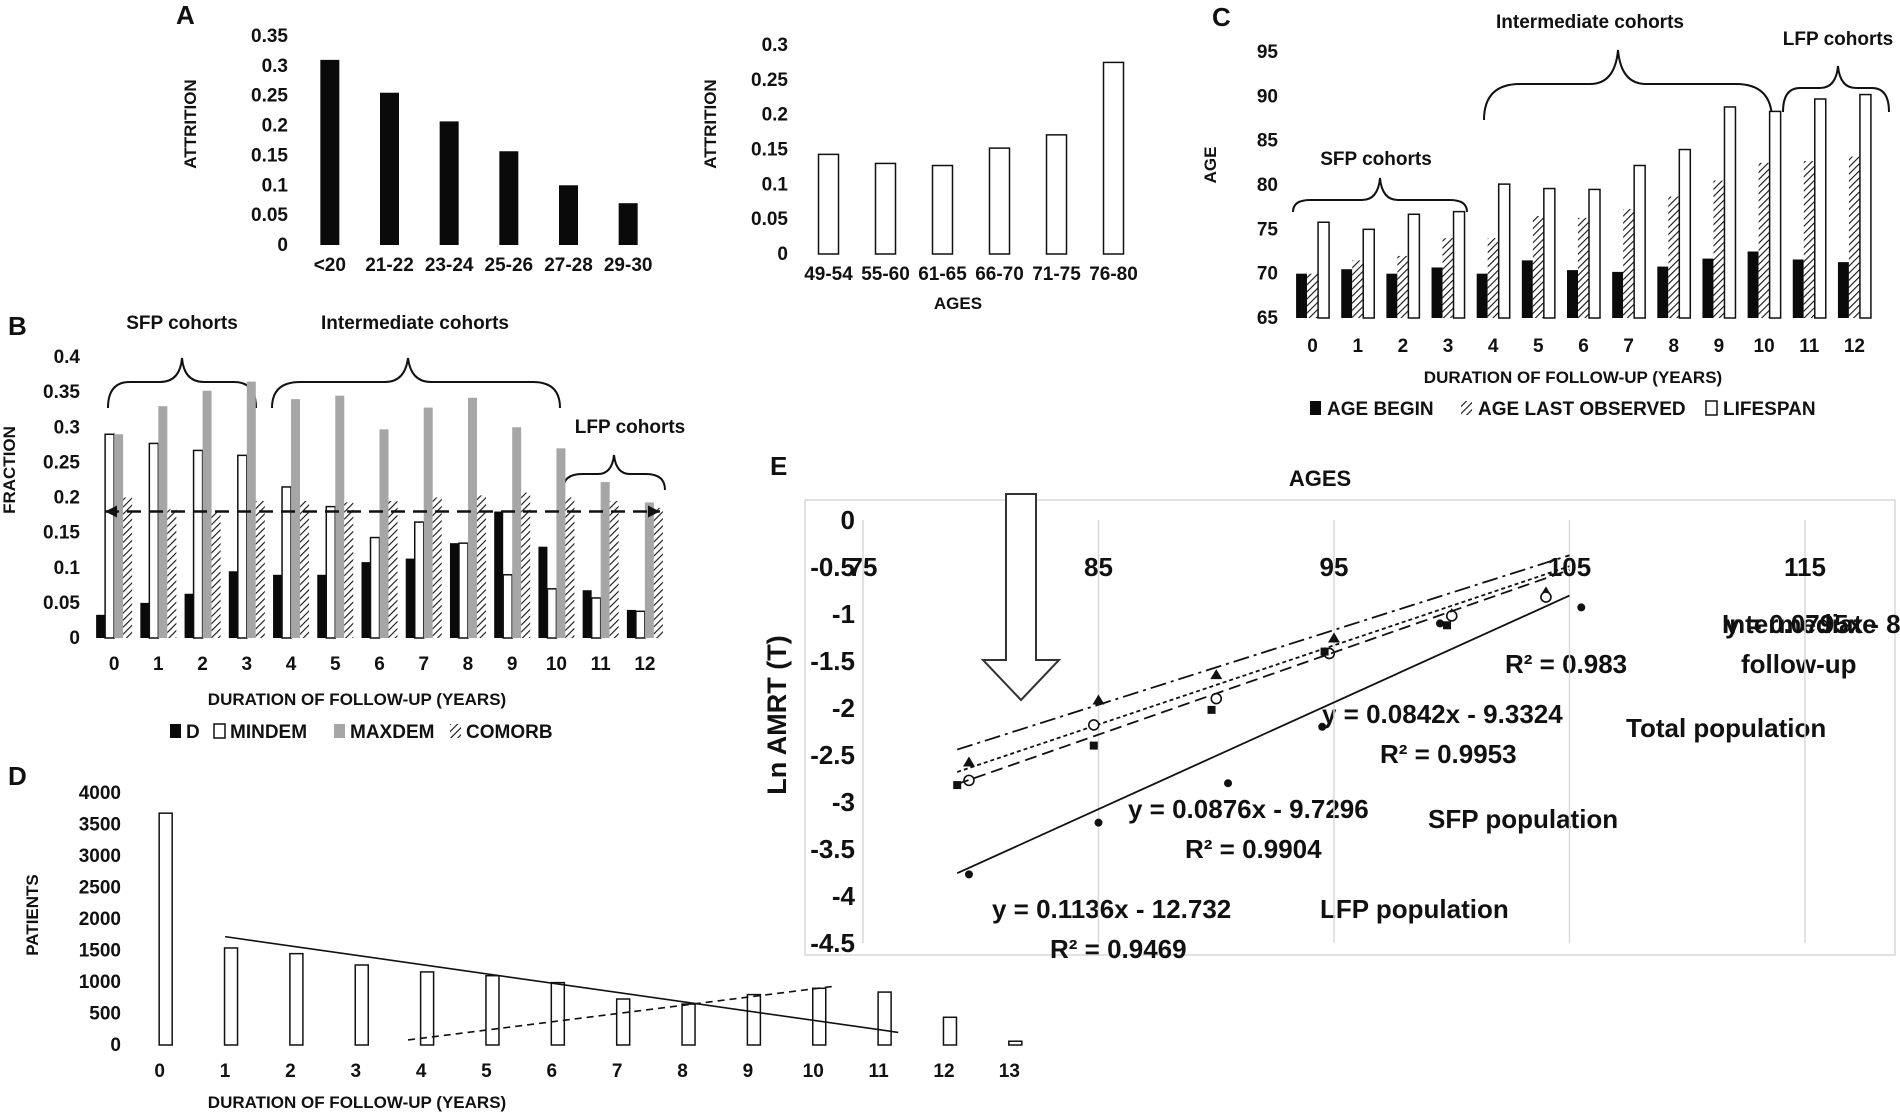  What do you see at coordinates (1267, 185) in the screenshot?
I see `pC-ytick: 80` at bounding box center [1267, 185].